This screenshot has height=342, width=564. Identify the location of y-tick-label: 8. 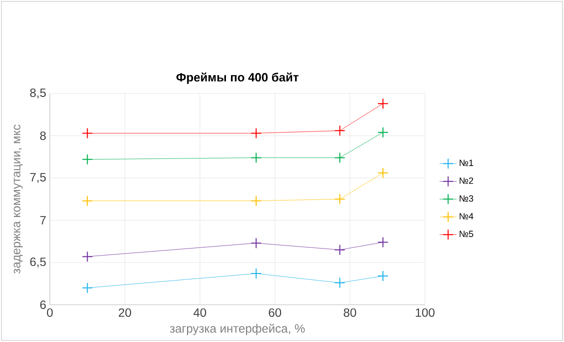
(43, 136).